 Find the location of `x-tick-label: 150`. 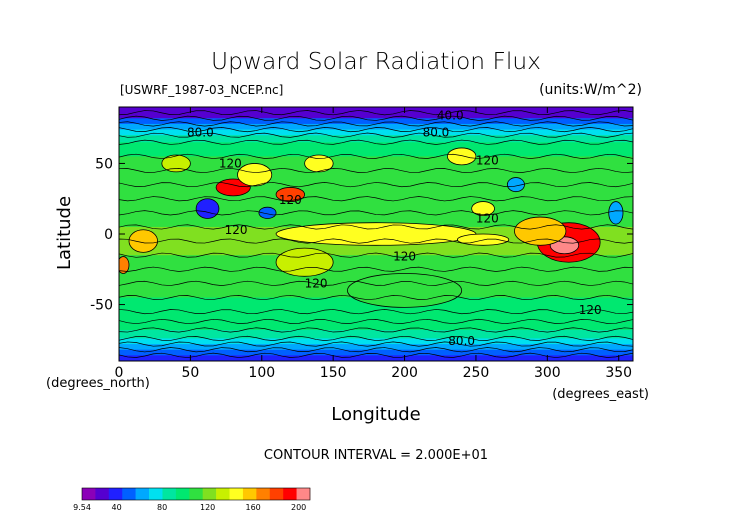

x-tick-label: 150 is located at coordinates (333, 373).